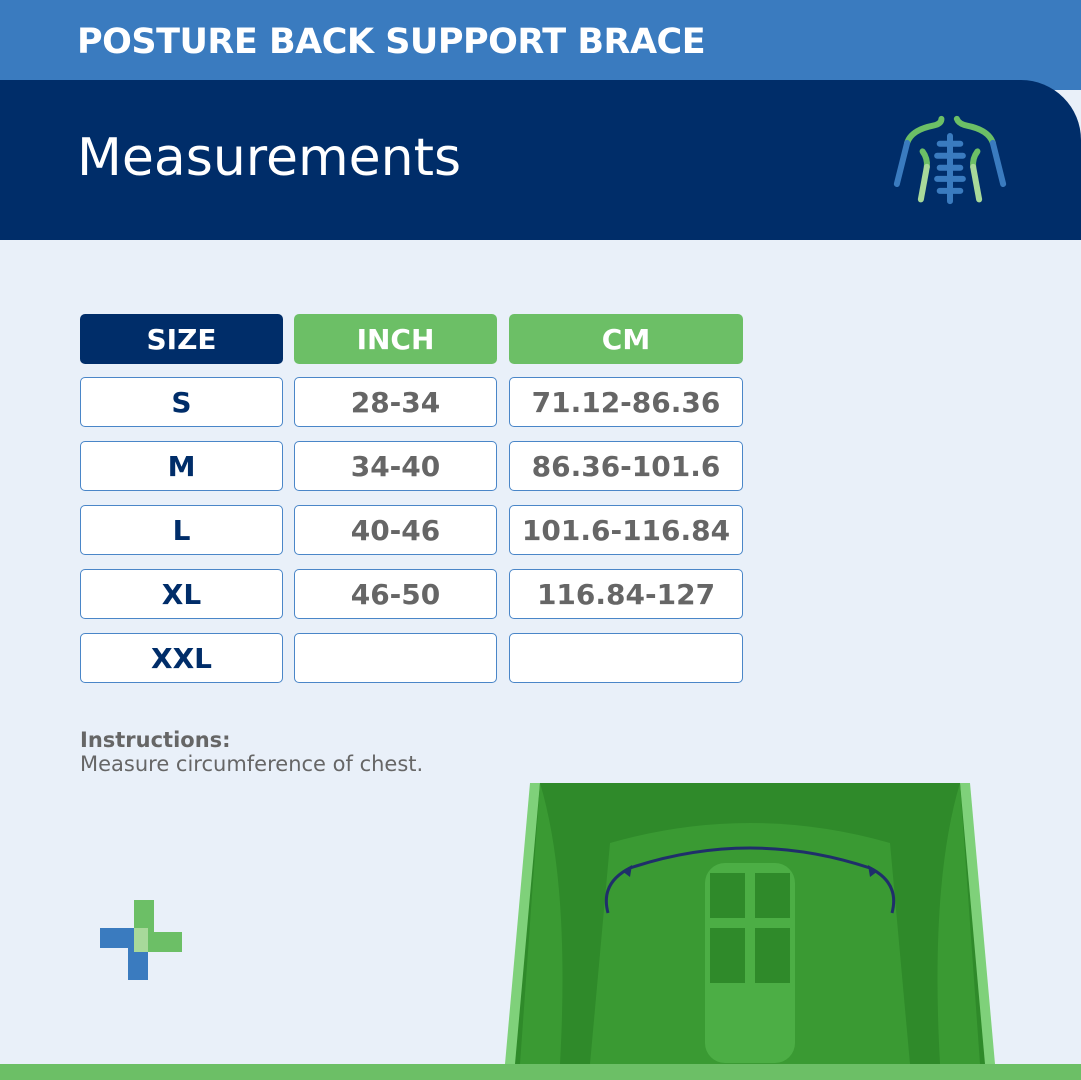  I want to click on table-cell-cm: 71.12-86.36, so click(626, 402).